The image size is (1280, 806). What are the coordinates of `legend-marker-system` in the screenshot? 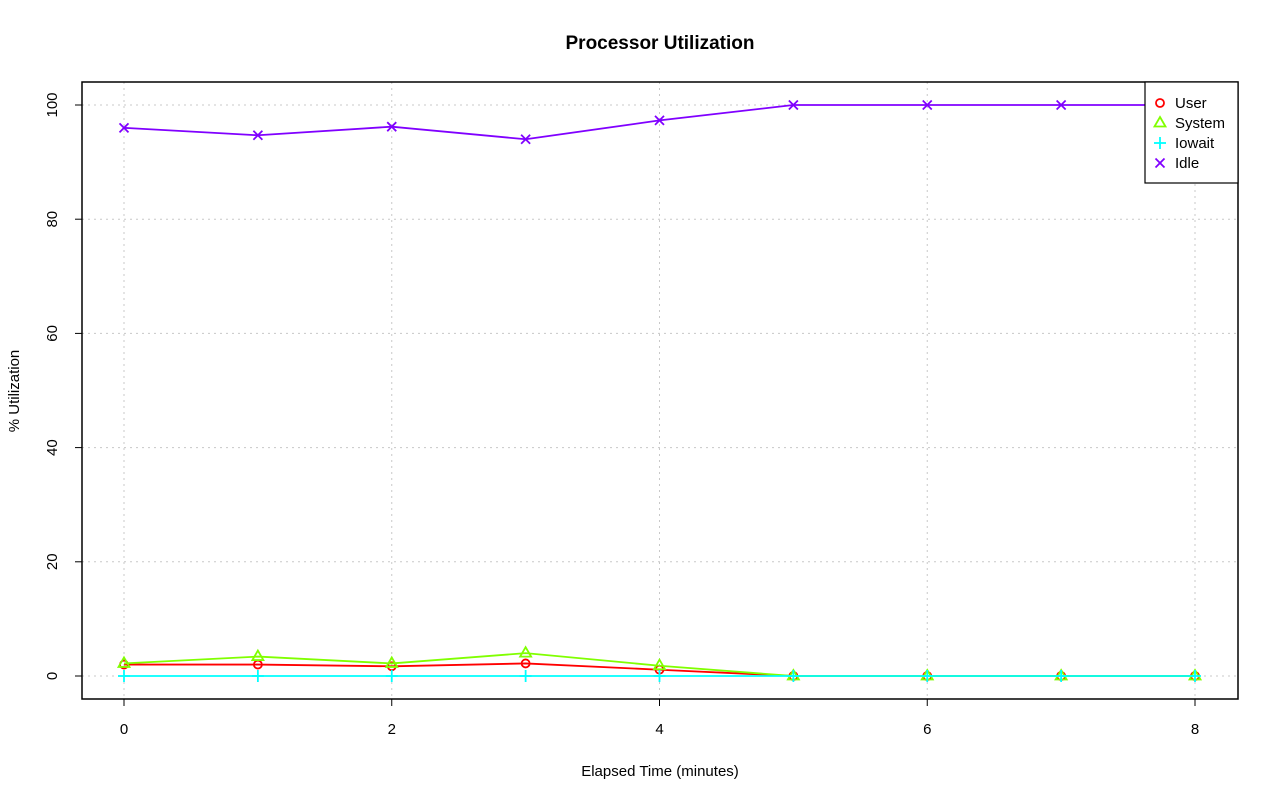 It's located at (1160, 121).